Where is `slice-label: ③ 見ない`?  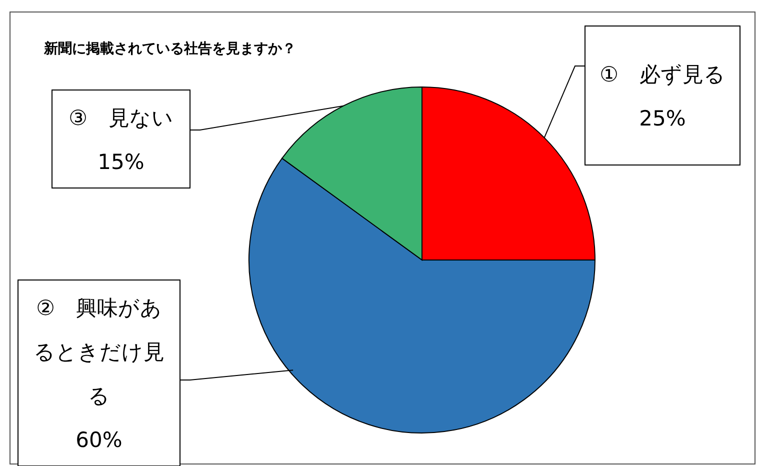
slice-label: ③ 見ない is located at coordinates (121, 118).